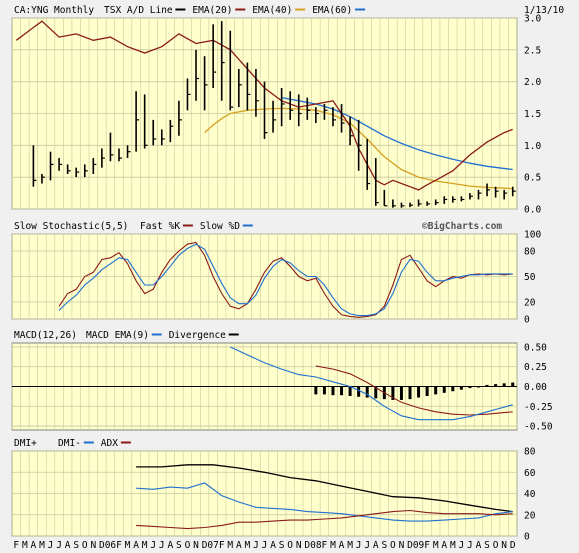 The width and height of the screenshot is (579, 553). What do you see at coordinates (530, 277) in the screenshot?
I see `y-tick-label: 50` at bounding box center [530, 277].